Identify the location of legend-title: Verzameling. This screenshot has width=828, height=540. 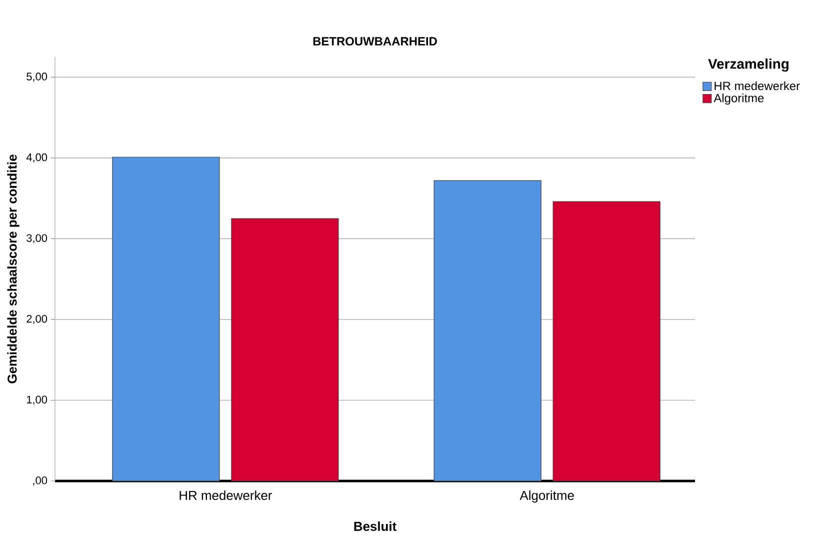
(748, 65).